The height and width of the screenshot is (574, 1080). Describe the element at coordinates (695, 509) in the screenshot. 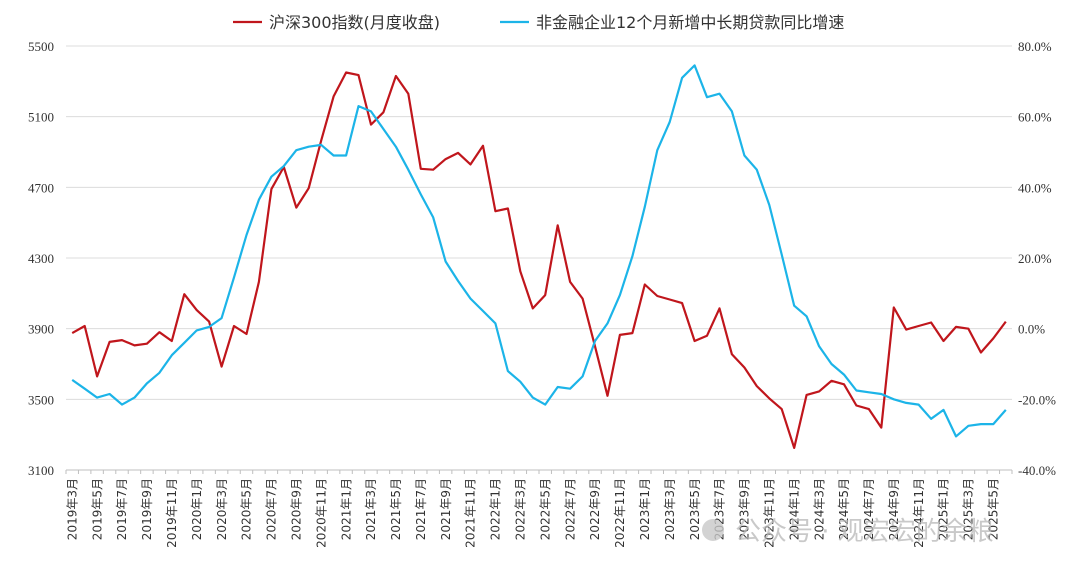

I see `x-tick-label: 2023年5月` at that location.